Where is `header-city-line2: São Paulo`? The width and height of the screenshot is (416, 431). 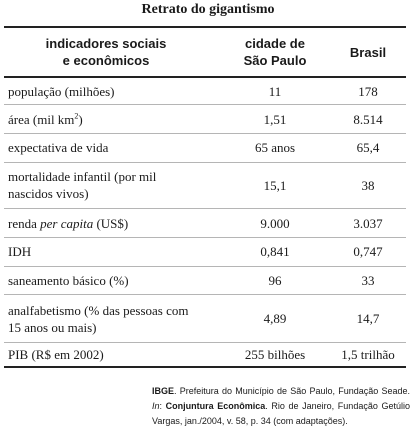
header-city-line2: São Paulo is located at coordinates (275, 60).